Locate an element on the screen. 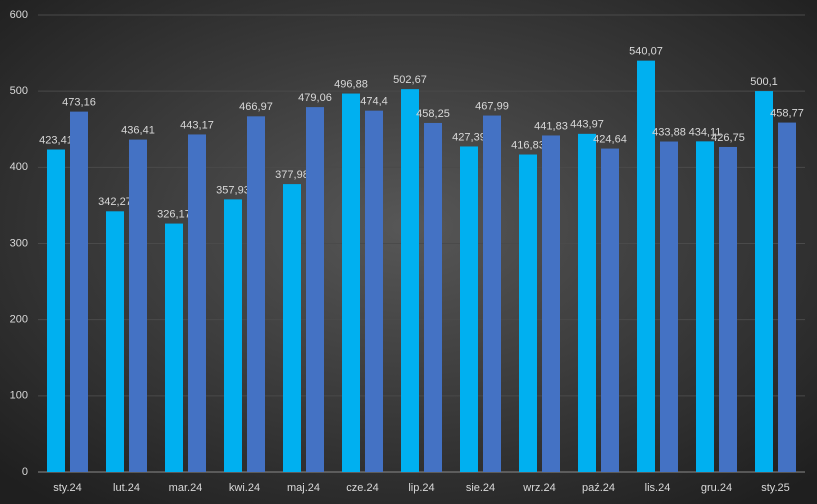 The image size is (817, 504). value-label: 357,93 is located at coordinates (233, 190).